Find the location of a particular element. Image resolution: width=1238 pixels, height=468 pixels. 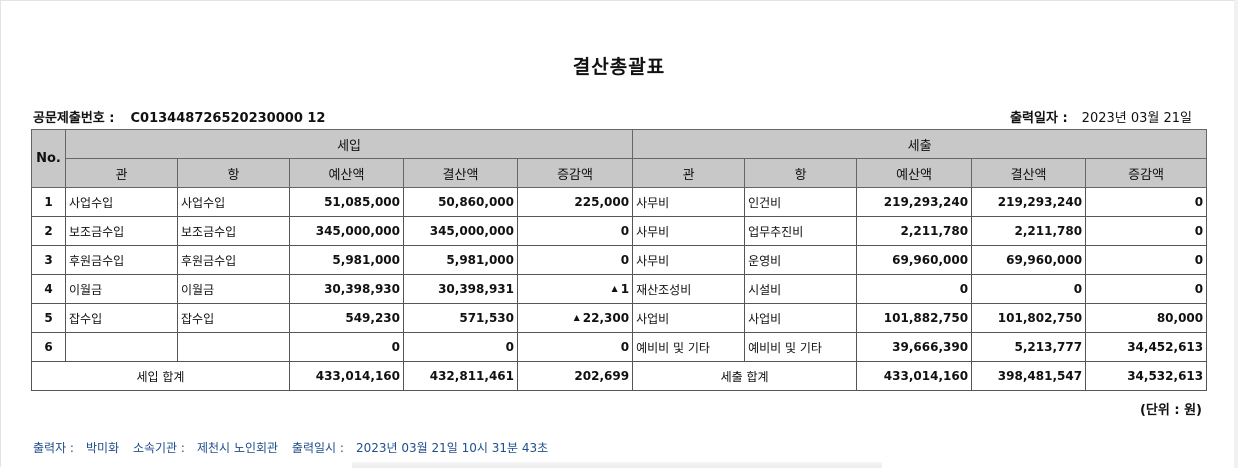

triangle-up-icon: ▲ is located at coordinates (614, 288).